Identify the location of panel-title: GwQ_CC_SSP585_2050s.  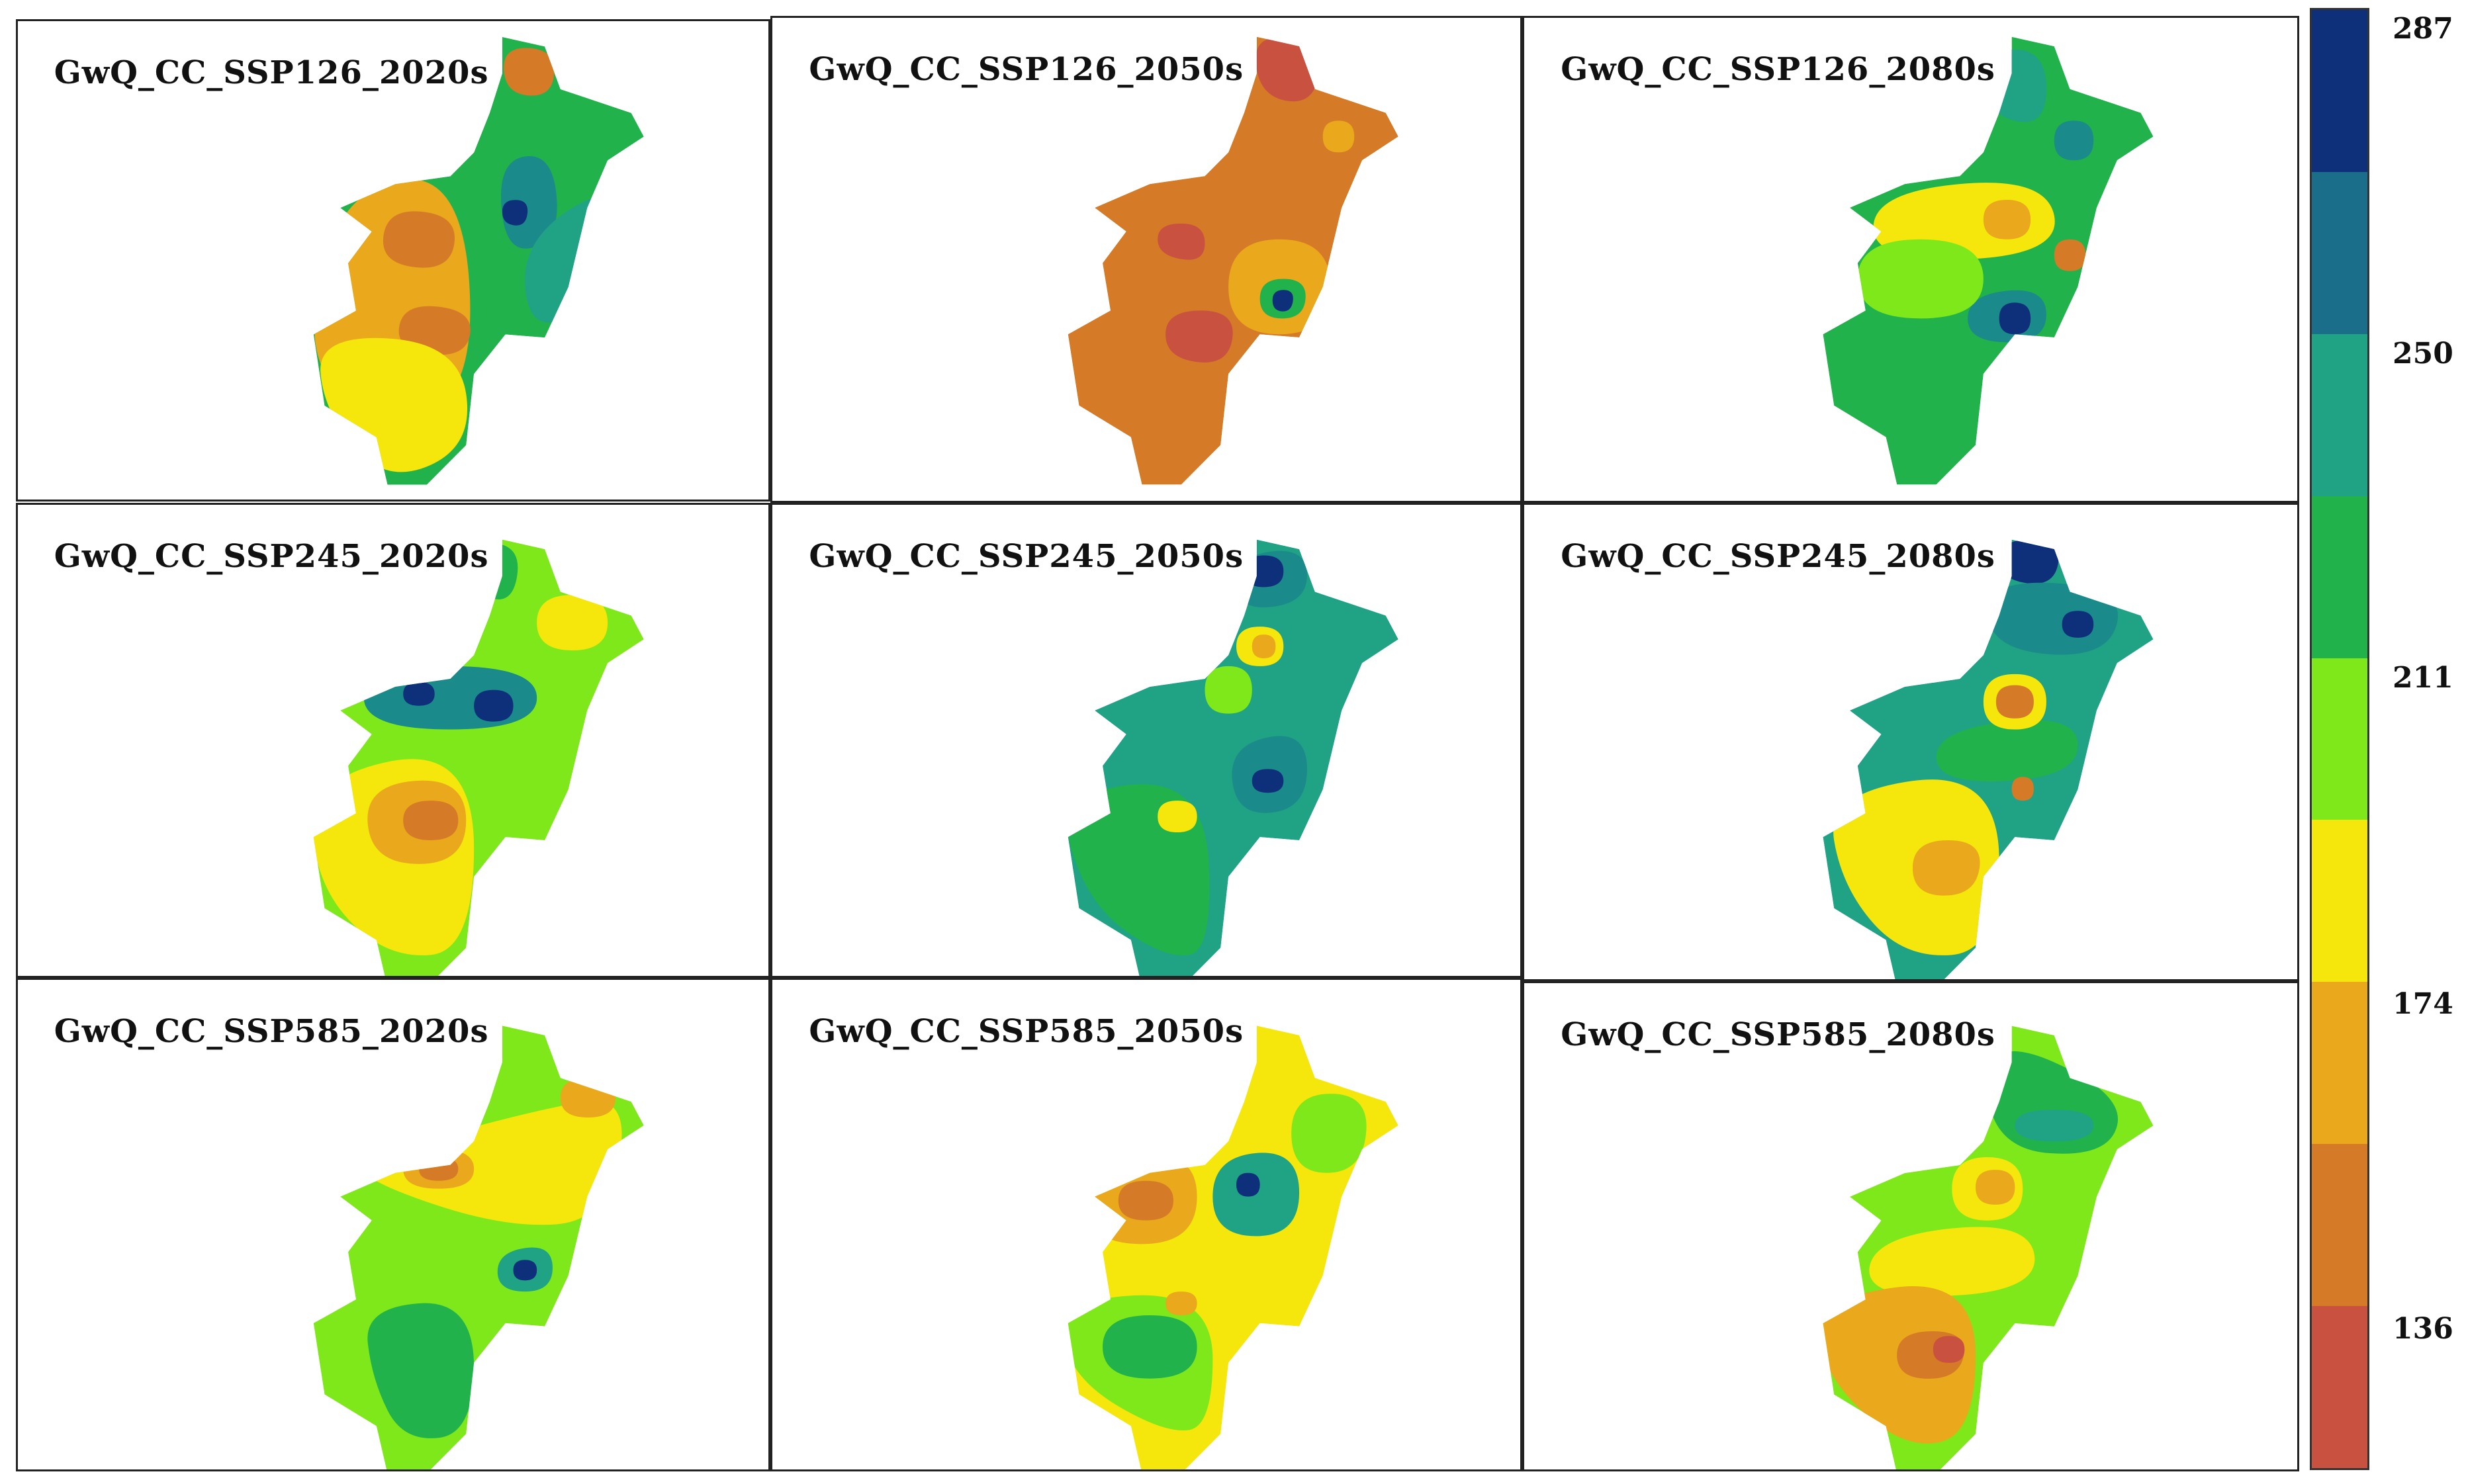
(1026, 1031).